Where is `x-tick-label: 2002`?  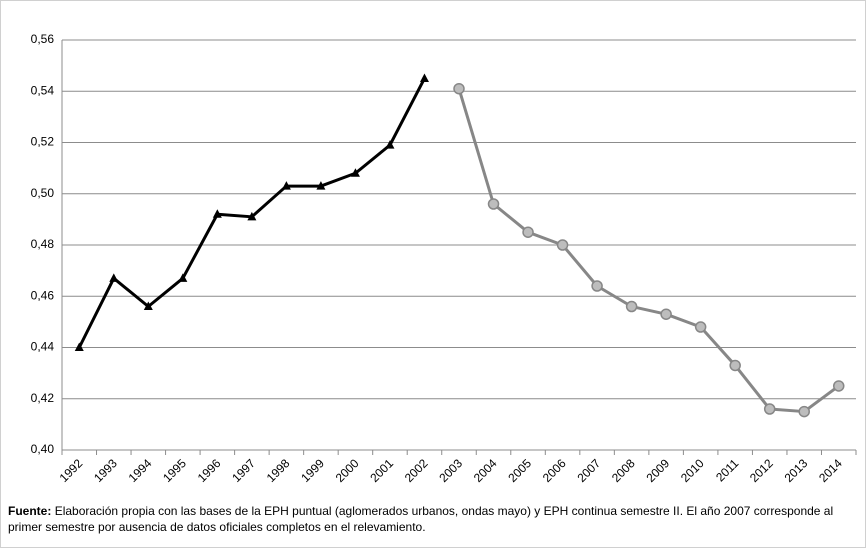 x-tick-label: 2002 is located at coordinates (416, 470).